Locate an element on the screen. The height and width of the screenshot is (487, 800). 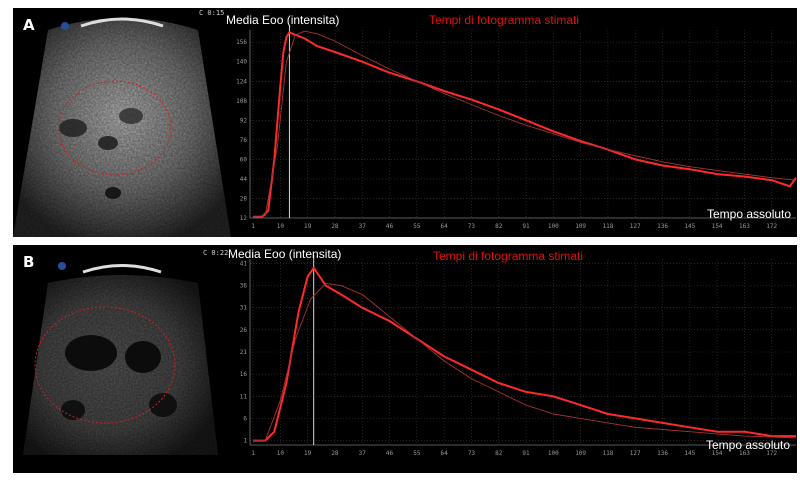
y-tick-label: 16 is located at coordinates (244, 374).